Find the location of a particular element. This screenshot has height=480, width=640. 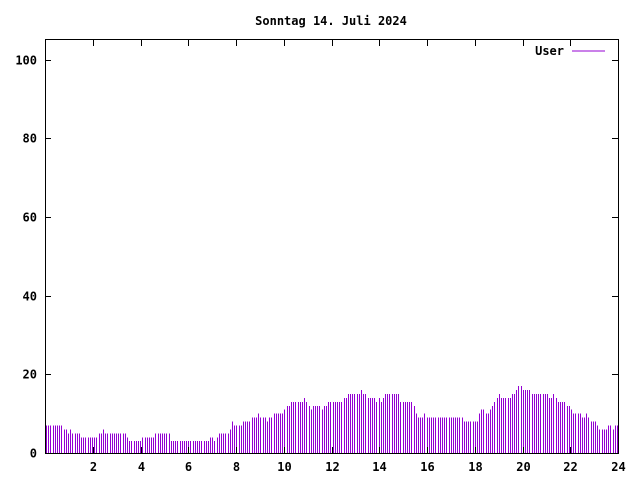

x-tick-label: 20 is located at coordinates (523, 467).